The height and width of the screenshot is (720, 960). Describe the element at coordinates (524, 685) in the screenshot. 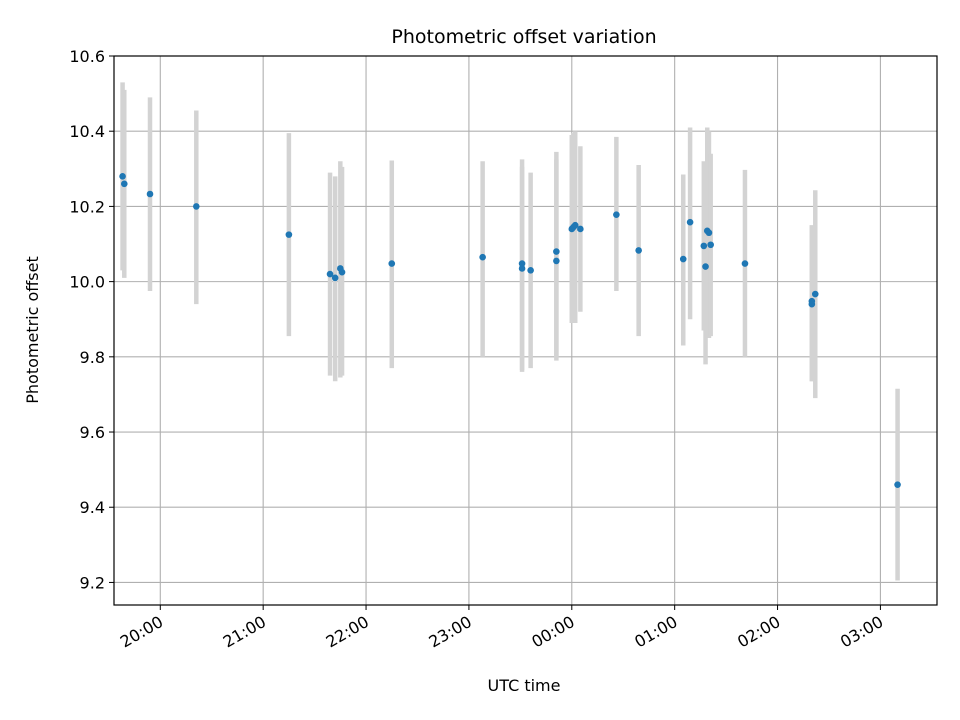

I see `x-axis-label: UTC time` at that location.